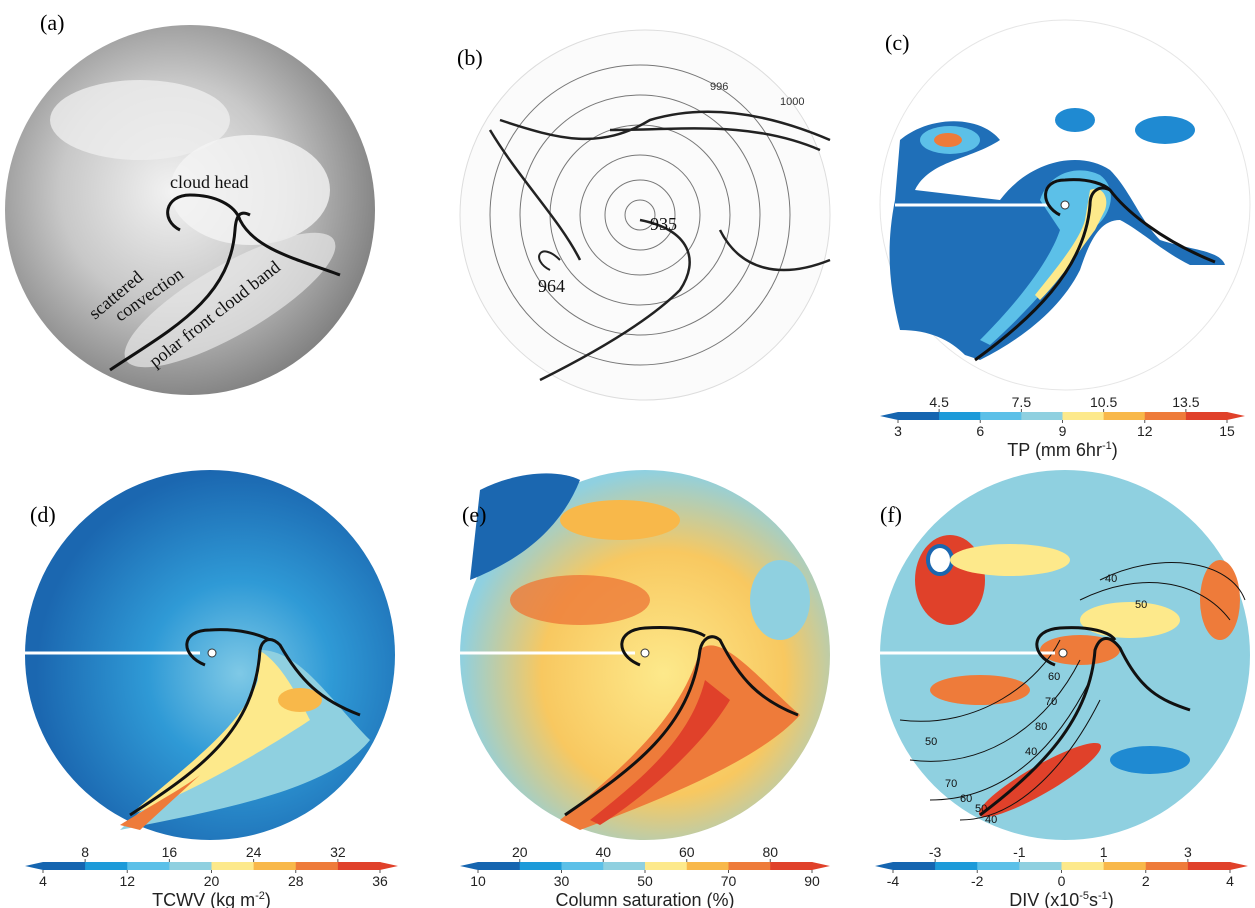 This screenshot has height=908, width=1255. What do you see at coordinates (203, 899) in the screenshot?
I see `title-part: TCWV (kg m` at bounding box center [203, 899].